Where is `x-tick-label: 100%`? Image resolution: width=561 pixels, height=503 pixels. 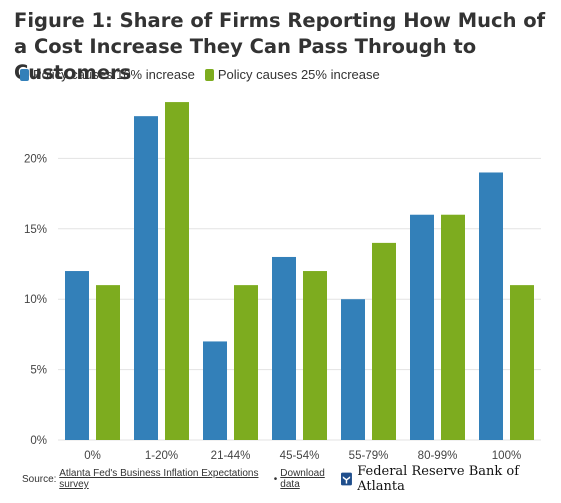
x-tick-label: 100% is located at coordinates (506, 456).